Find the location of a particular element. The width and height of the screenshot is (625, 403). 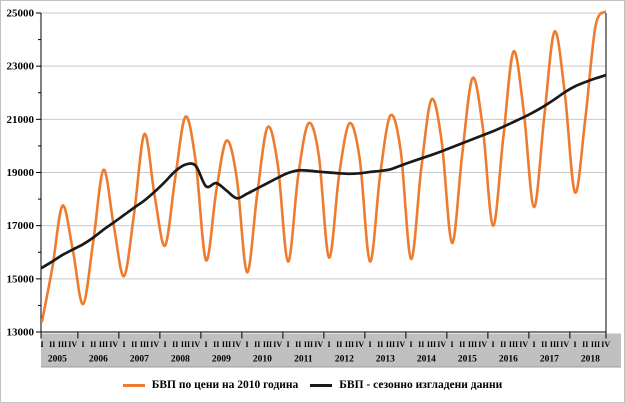

svg-text: 2008 is located at coordinates (180, 360).